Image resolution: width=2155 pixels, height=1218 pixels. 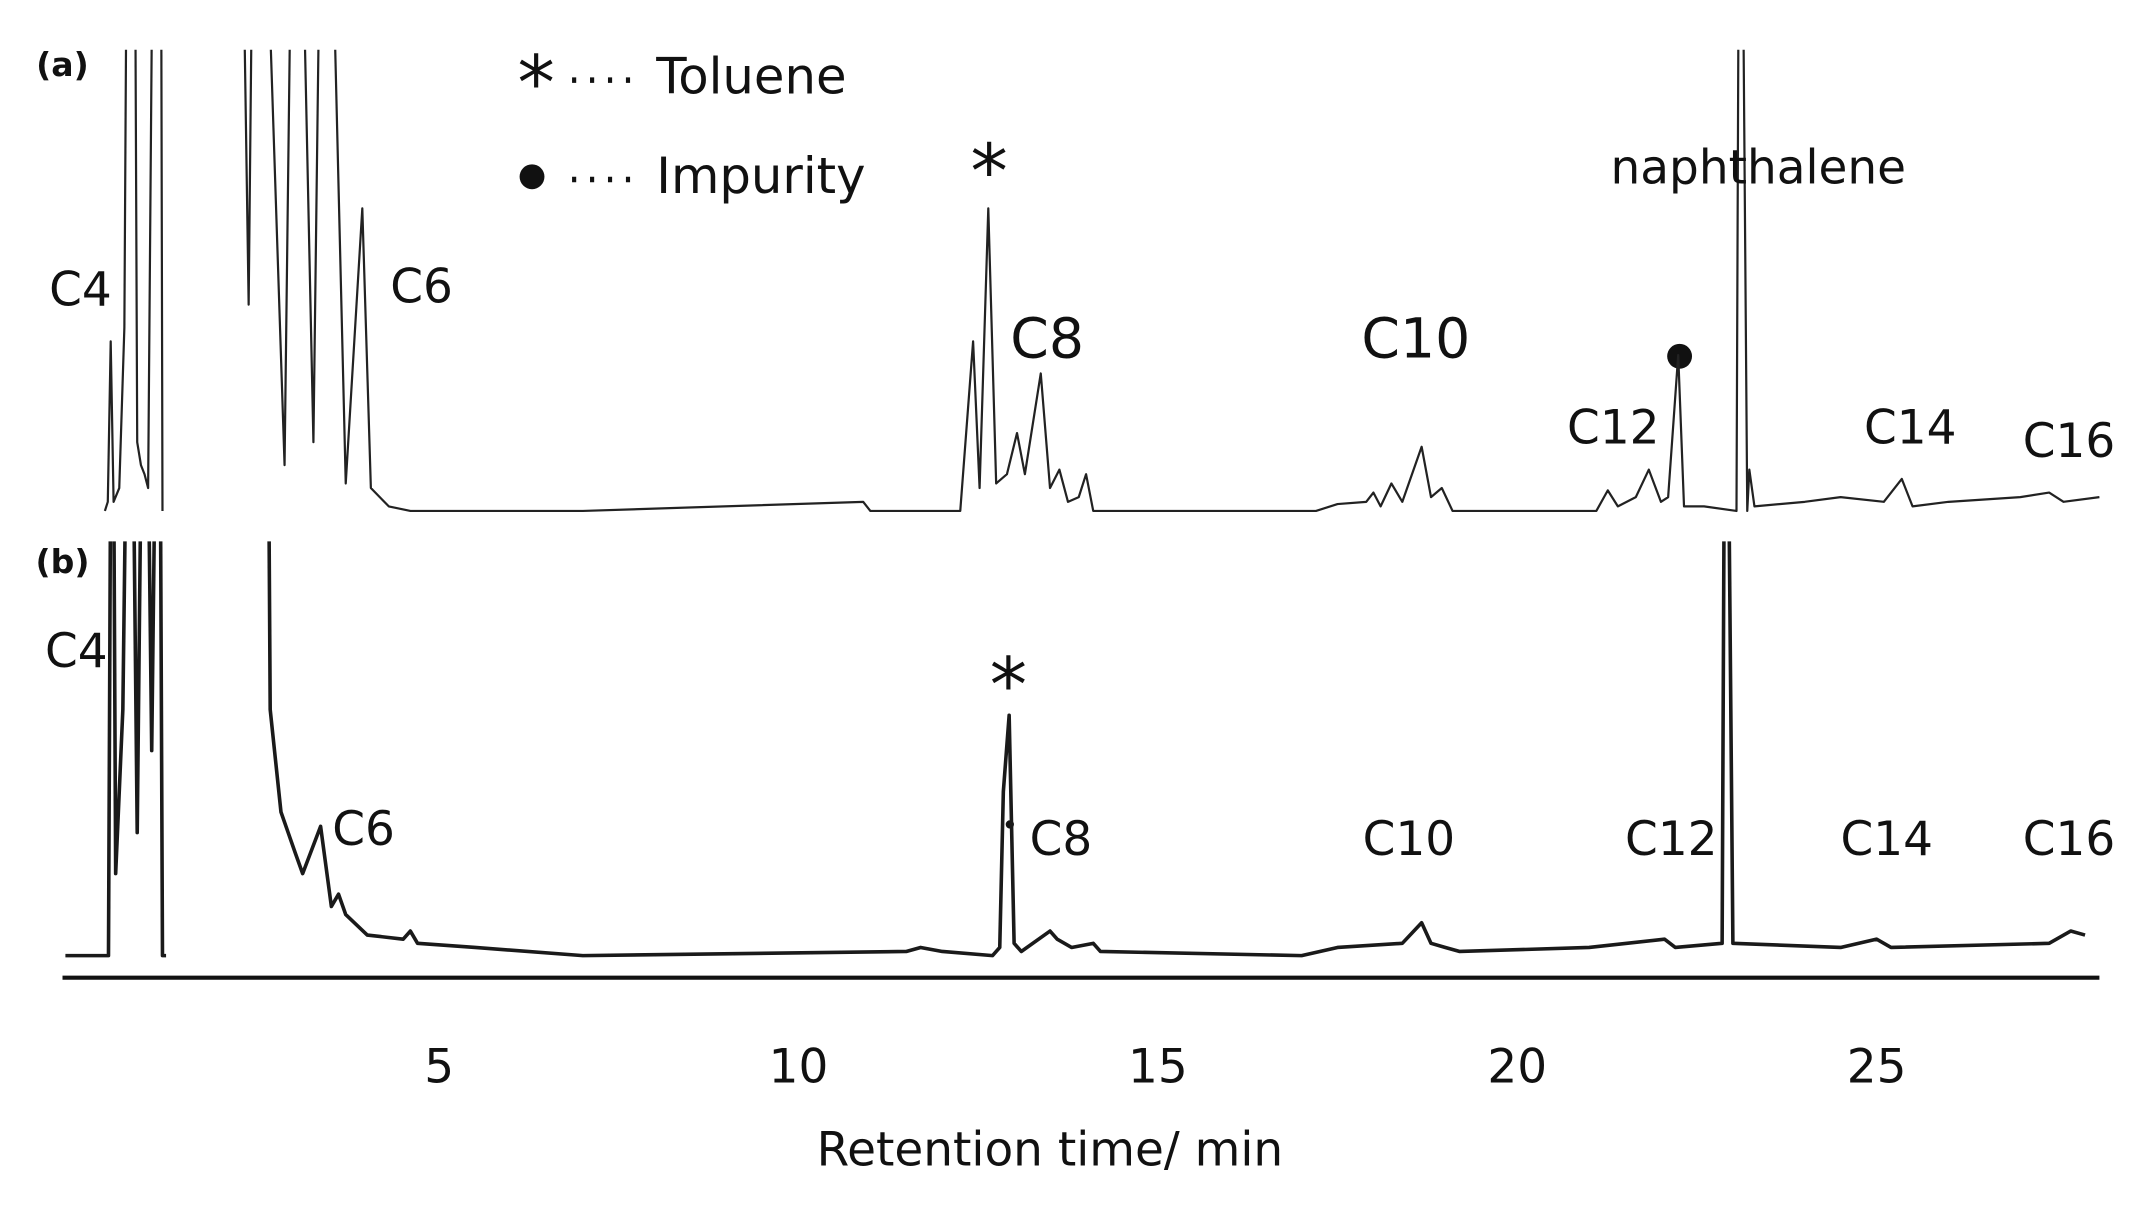 I want to click on x-tick-label: 10, so click(x=799, y=1067).